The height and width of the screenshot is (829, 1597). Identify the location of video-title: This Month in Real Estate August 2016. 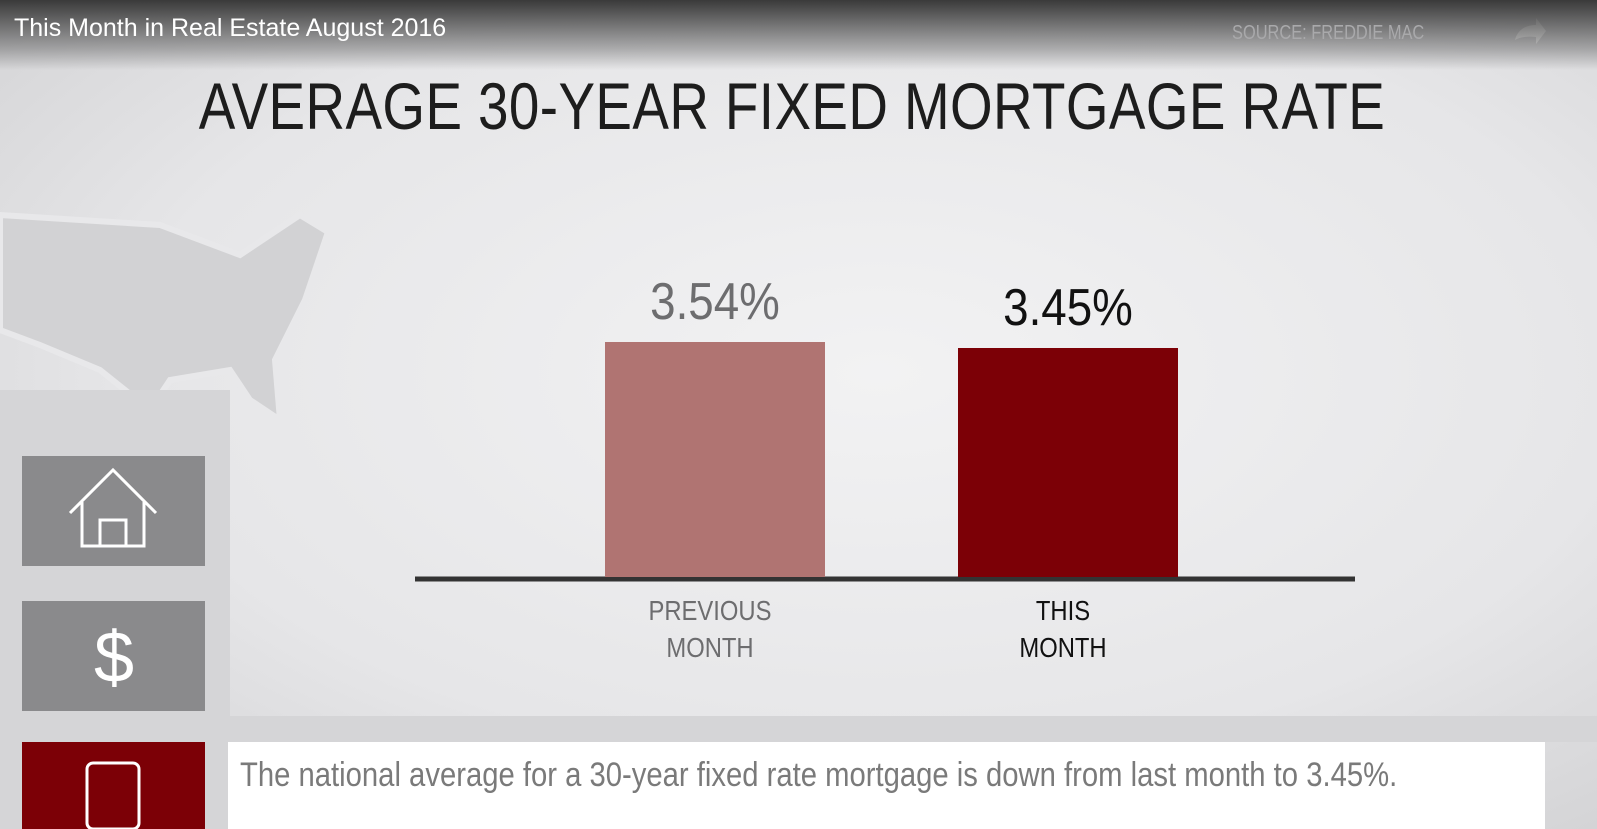
(230, 28).